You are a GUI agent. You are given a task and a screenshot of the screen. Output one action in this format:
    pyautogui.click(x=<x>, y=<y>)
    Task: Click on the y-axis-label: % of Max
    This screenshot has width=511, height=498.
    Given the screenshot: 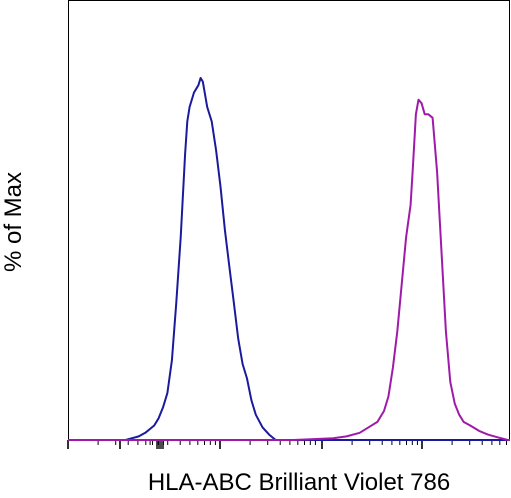 What is the action you would take?
    pyautogui.click(x=13, y=222)
    